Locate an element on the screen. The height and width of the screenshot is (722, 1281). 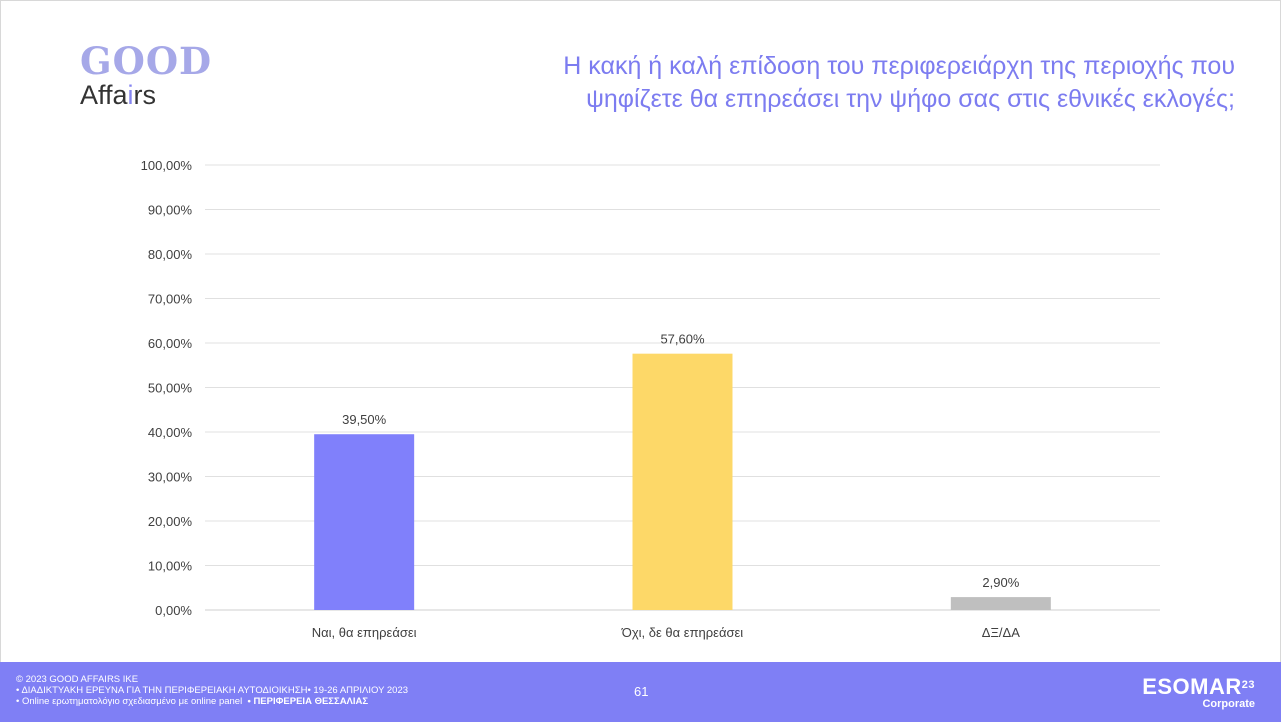
x-tick-label: Όχι, δε θα επηρεάσει is located at coordinates (682, 632).